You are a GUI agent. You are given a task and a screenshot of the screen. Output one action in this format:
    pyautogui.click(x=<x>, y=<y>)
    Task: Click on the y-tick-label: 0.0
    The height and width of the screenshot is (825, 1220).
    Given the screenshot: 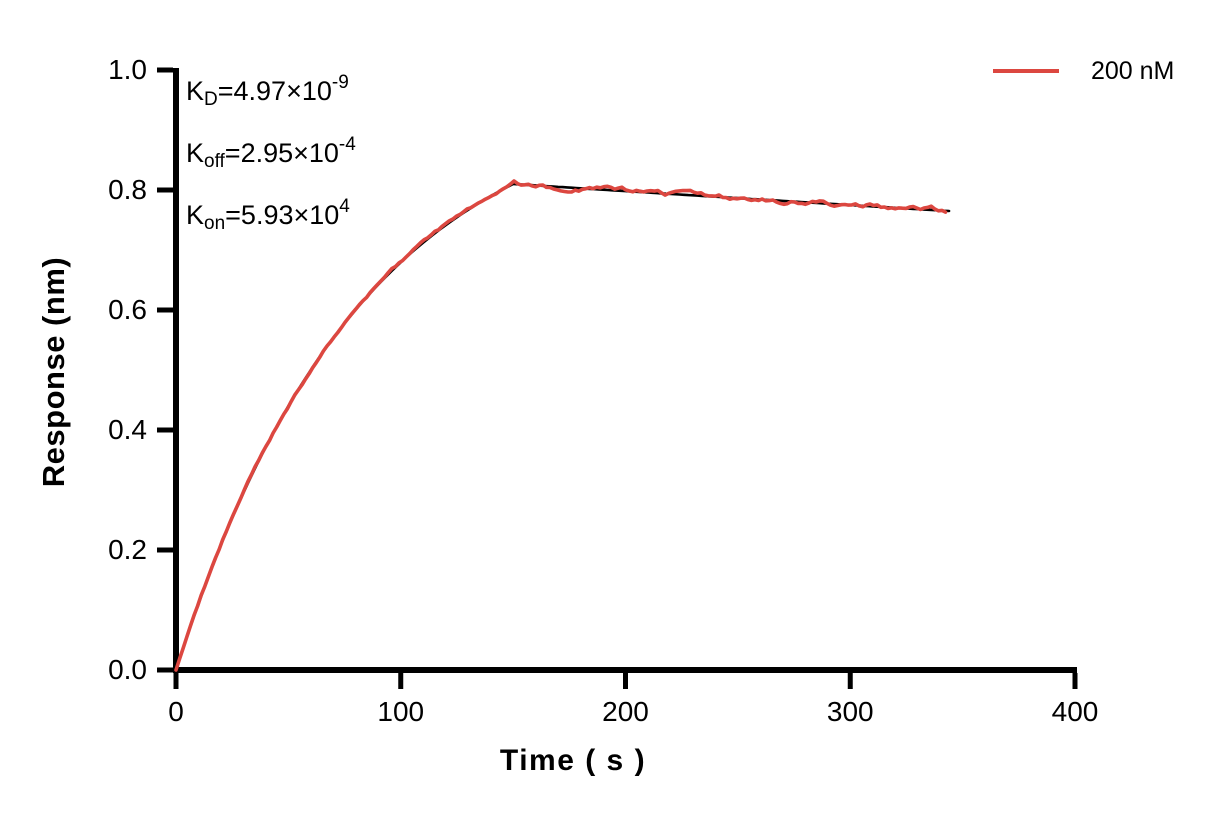 What is the action you would take?
    pyautogui.click(x=127, y=669)
    